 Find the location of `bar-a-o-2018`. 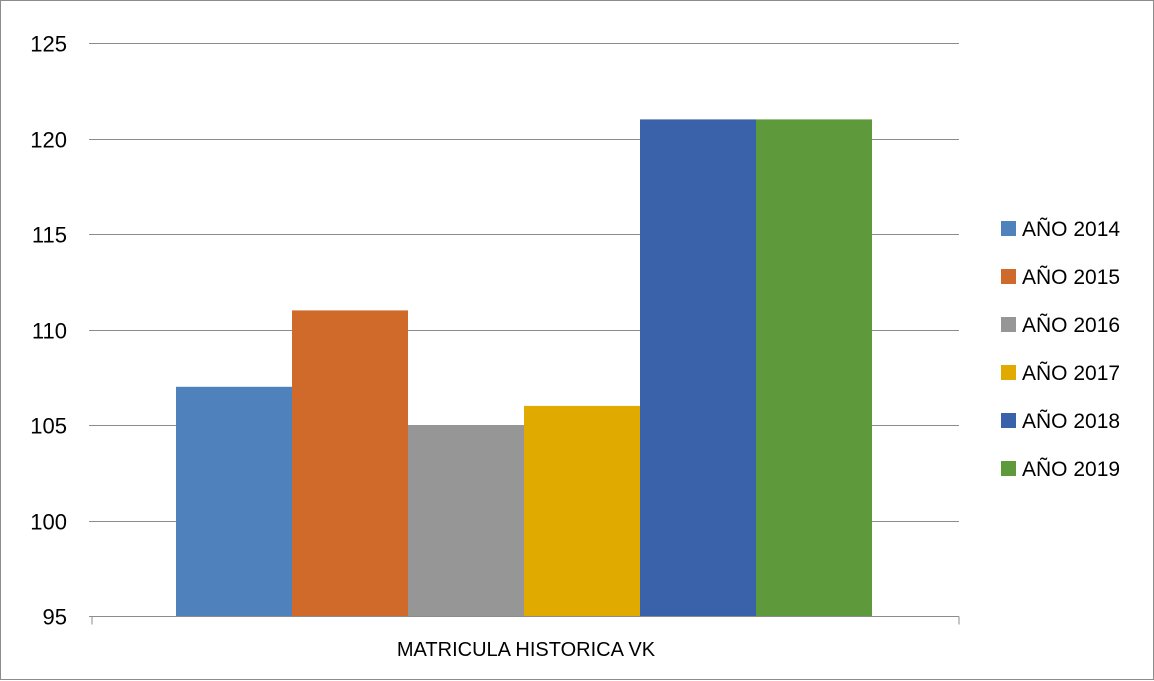

bar-a-o-2018 is located at coordinates (698, 368).